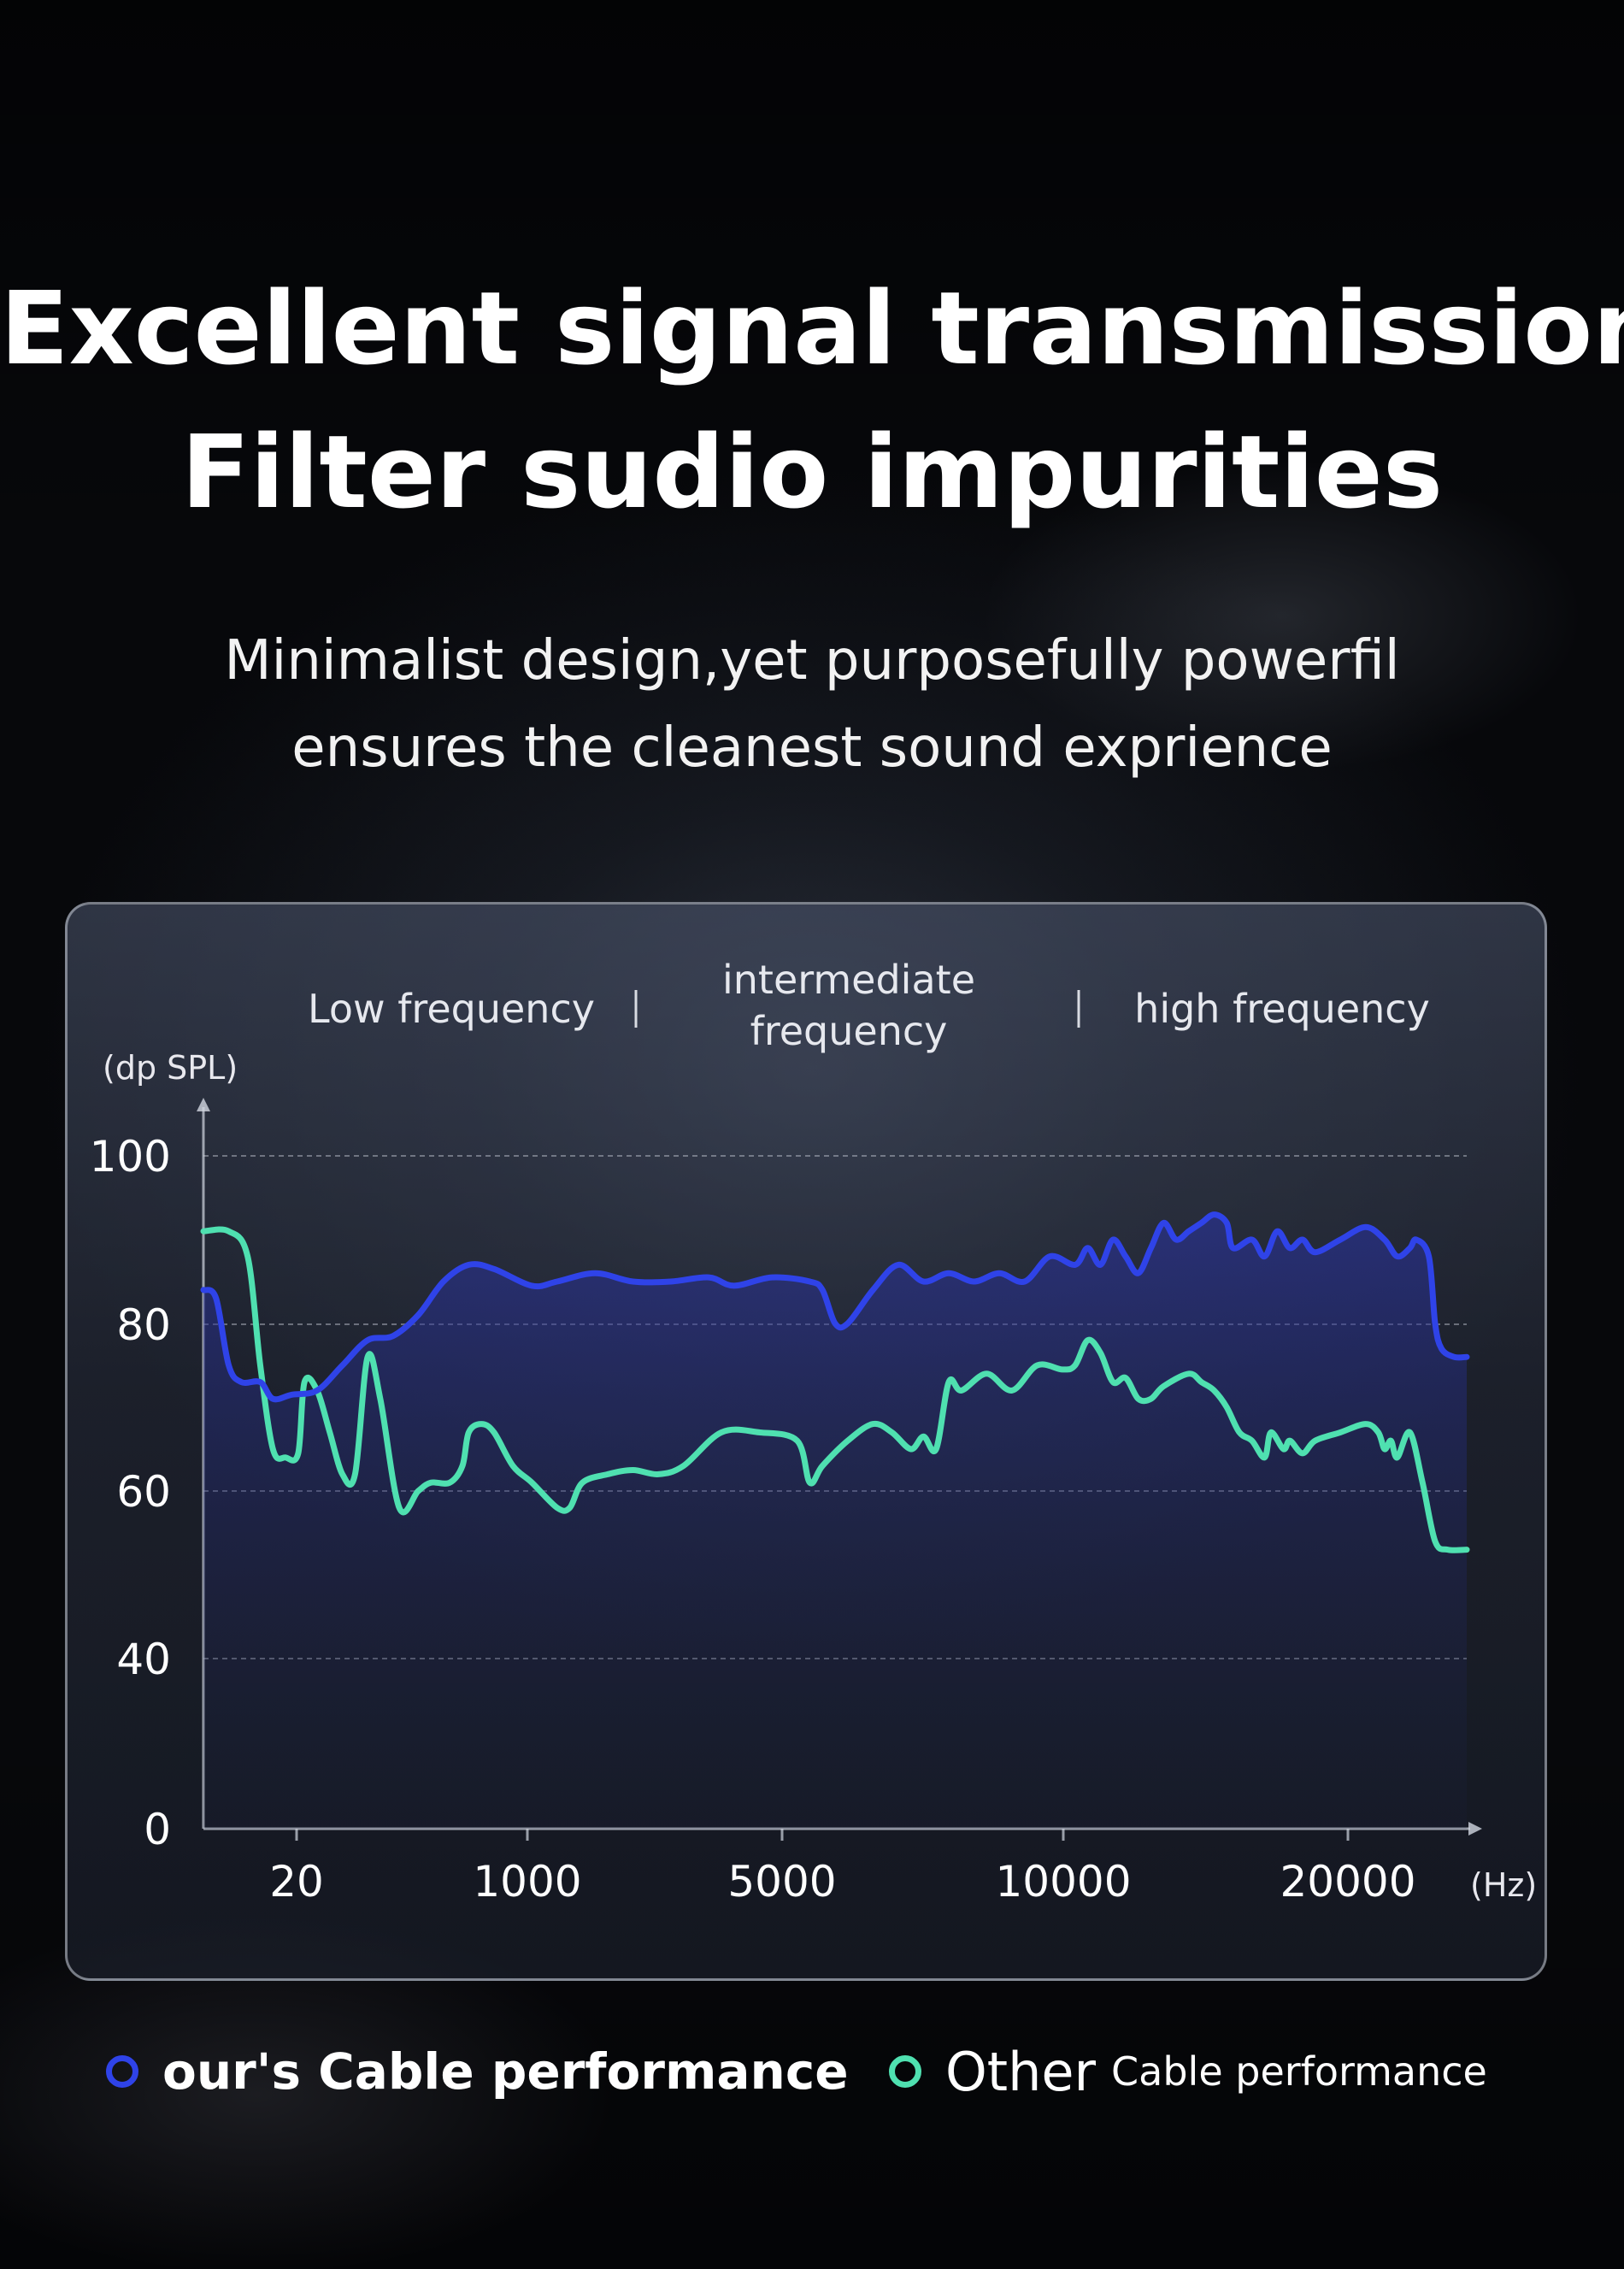 Image resolution: width=1624 pixels, height=2269 pixels. I want to click on x-tick-label: 10000, so click(1063, 1882).